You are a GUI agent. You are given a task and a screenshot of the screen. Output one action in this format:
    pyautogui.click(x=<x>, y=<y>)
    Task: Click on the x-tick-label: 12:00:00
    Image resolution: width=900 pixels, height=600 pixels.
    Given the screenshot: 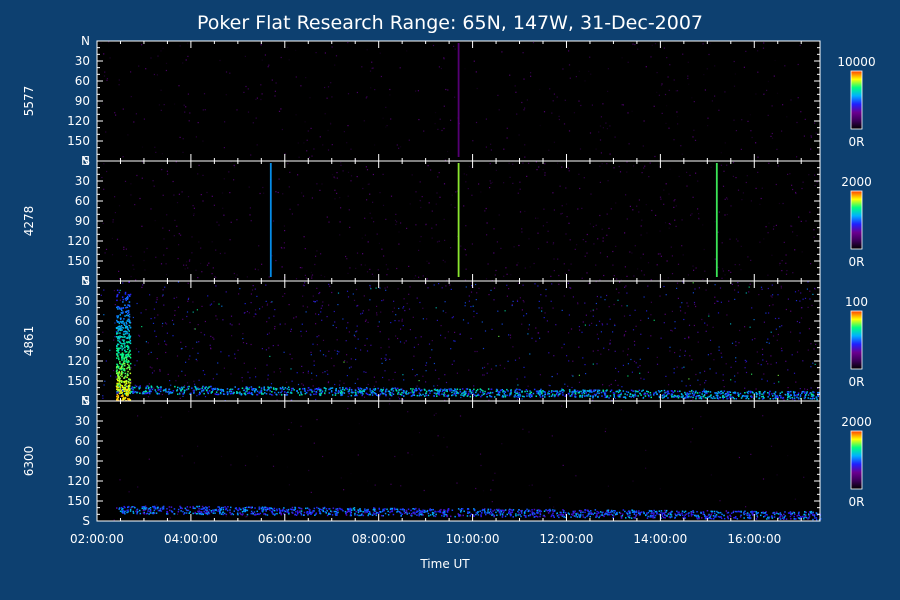 What is the action you would take?
    pyautogui.click(x=567, y=539)
    